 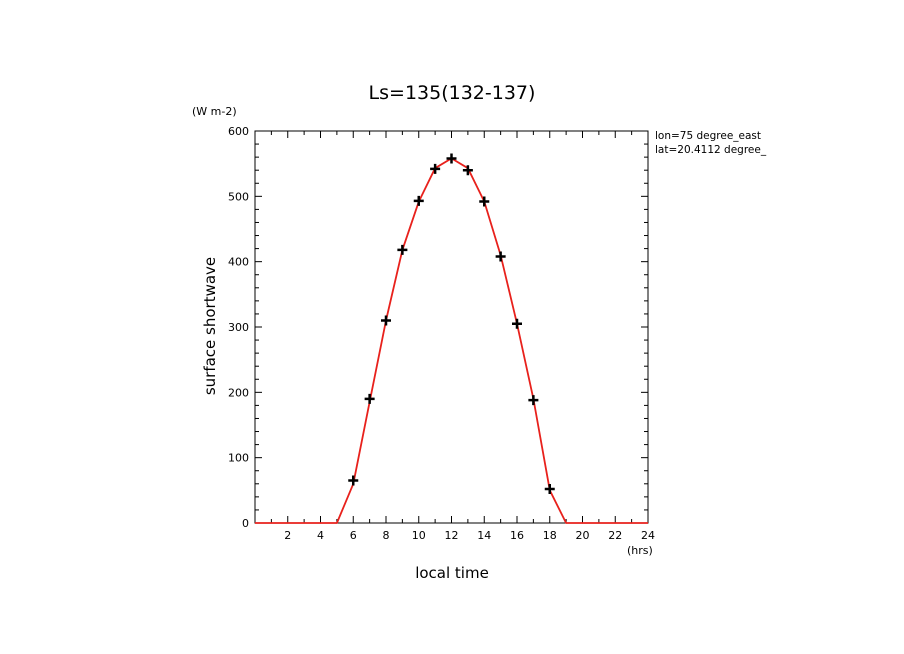 I want to click on x-axis-label: local time, so click(x=452, y=573).